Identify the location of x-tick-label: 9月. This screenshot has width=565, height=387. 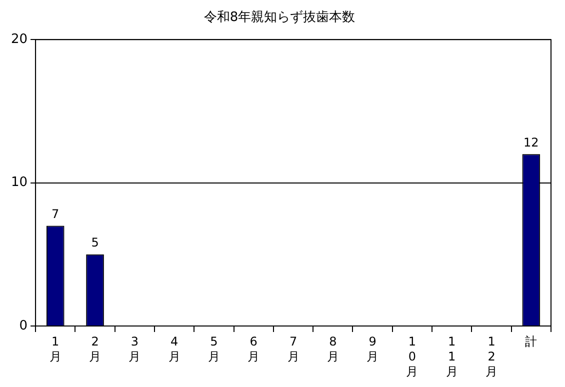
(372, 349).